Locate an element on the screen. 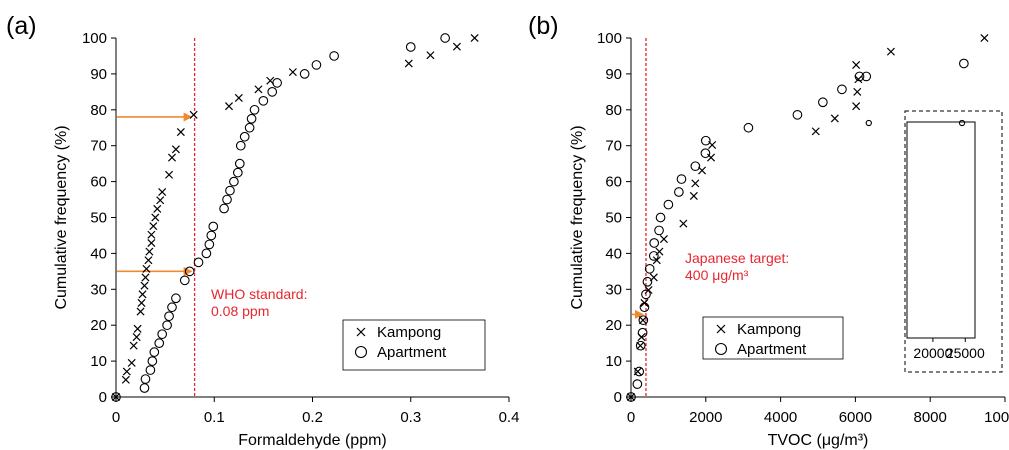 This screenshot has height=450, width=1009. reference-line-label: 400 μg/m³ is located at coordinates (717, 275).